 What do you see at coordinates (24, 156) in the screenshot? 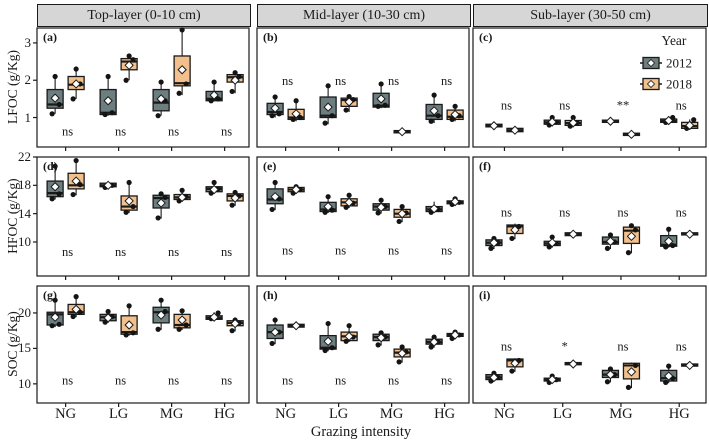
I see `y-tick-label: 22` at bounding box center [24, 156].